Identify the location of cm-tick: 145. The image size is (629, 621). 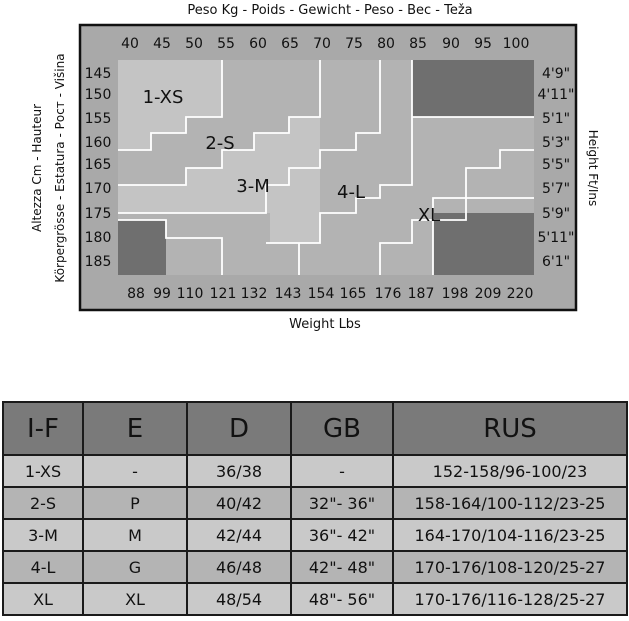
(98, 74).